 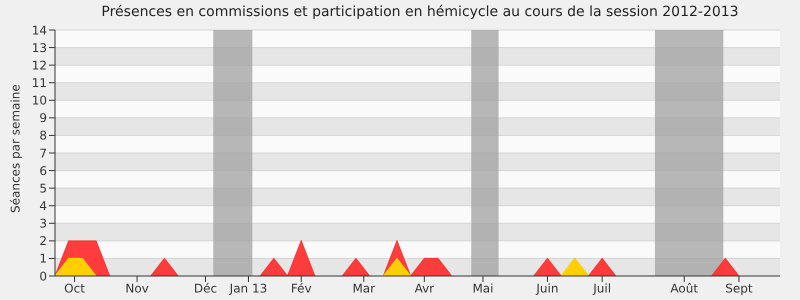 I want to click on y-tick-label: 4, so click(x=43, y=205).